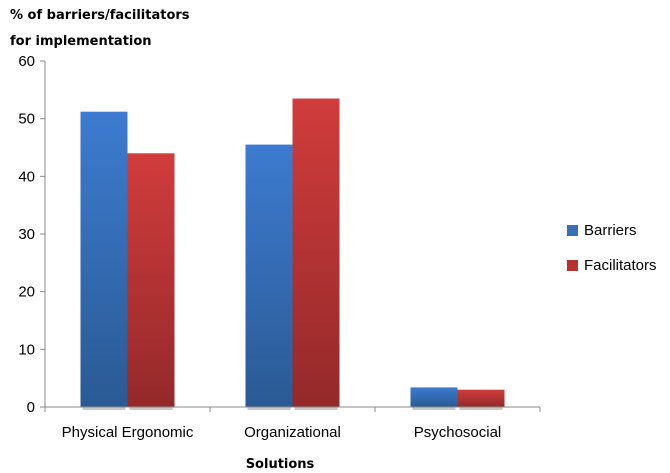 The height and width of the screenshot is (473, 670). I want to click on bar-shadow-facilitators-physical-ergonomic, so click(151, 408).